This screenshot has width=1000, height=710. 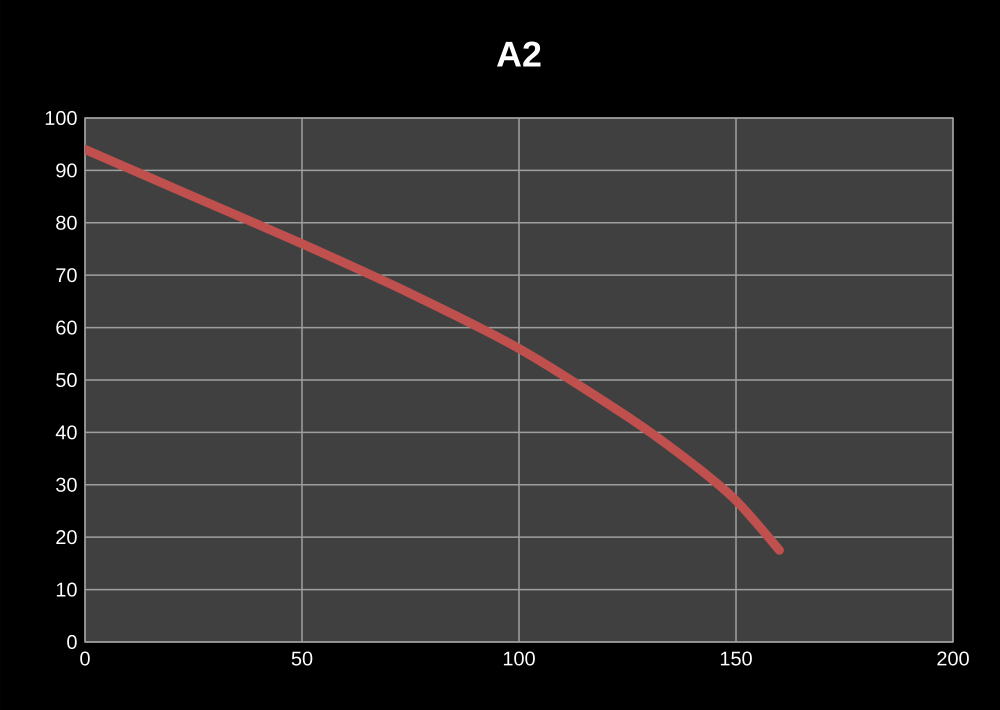 What do you see at coordinates (519, 659) in the screenshot?
I see `x-tick-label: 100` at bounding box center [519, 659].